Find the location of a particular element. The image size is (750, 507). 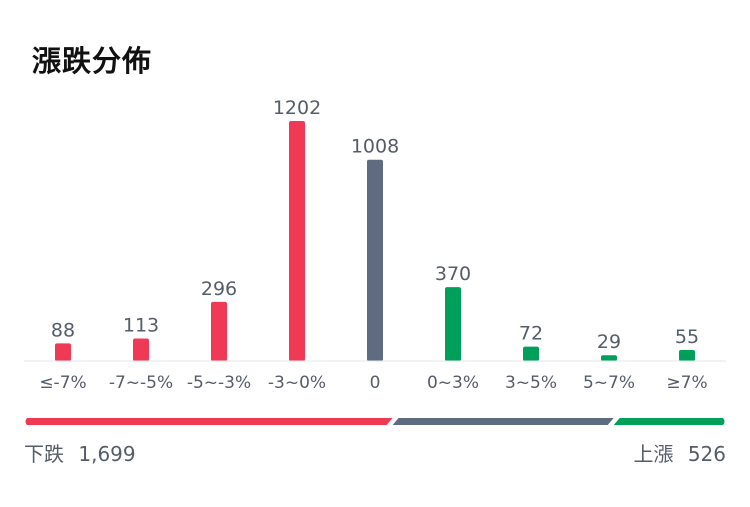

category-label-5: 0~3% is located at coordinates (453, 383).